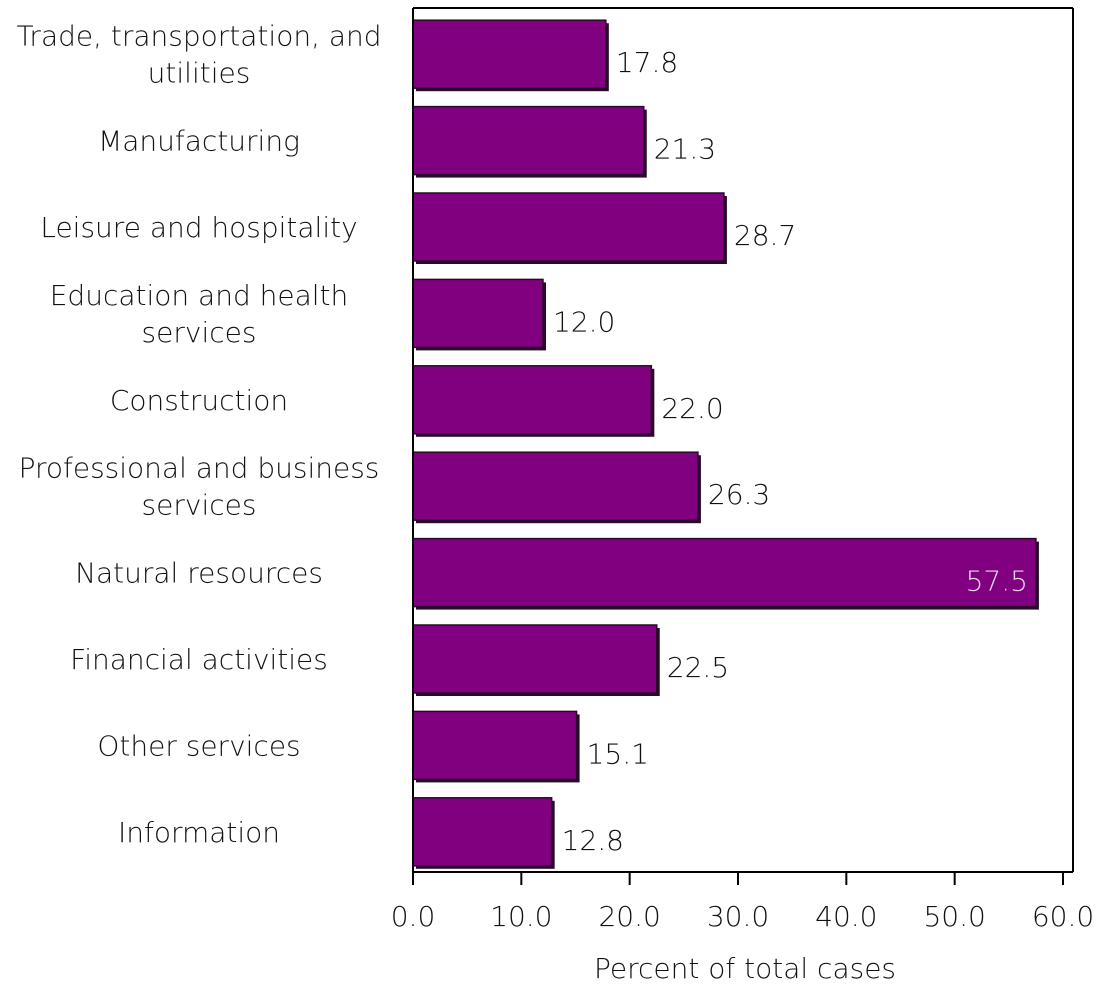 The width and height of the screenshot is (1099, 997). Describe the element at coordinates (997, 581) in the screenshot. I see `value-label: 57.5` at that location.